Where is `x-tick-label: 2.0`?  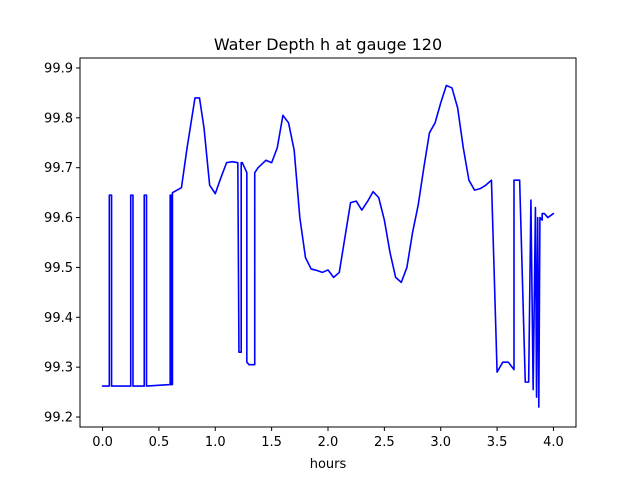 x-tick-label: 2.0 is located at coordinates (328, 442).